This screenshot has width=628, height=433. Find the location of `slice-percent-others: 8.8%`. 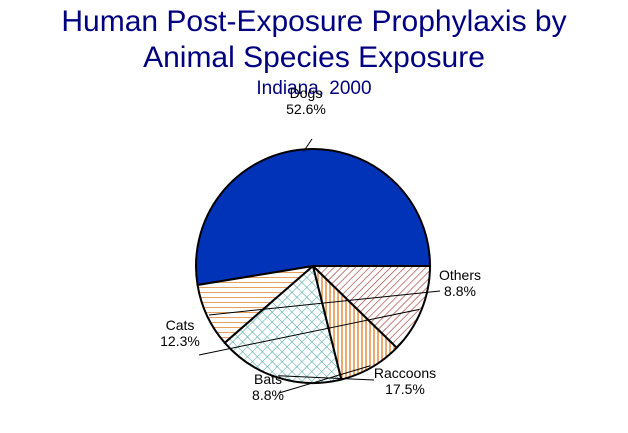

slice-percent-others: 8.8% is located at coordinates (460, 291).